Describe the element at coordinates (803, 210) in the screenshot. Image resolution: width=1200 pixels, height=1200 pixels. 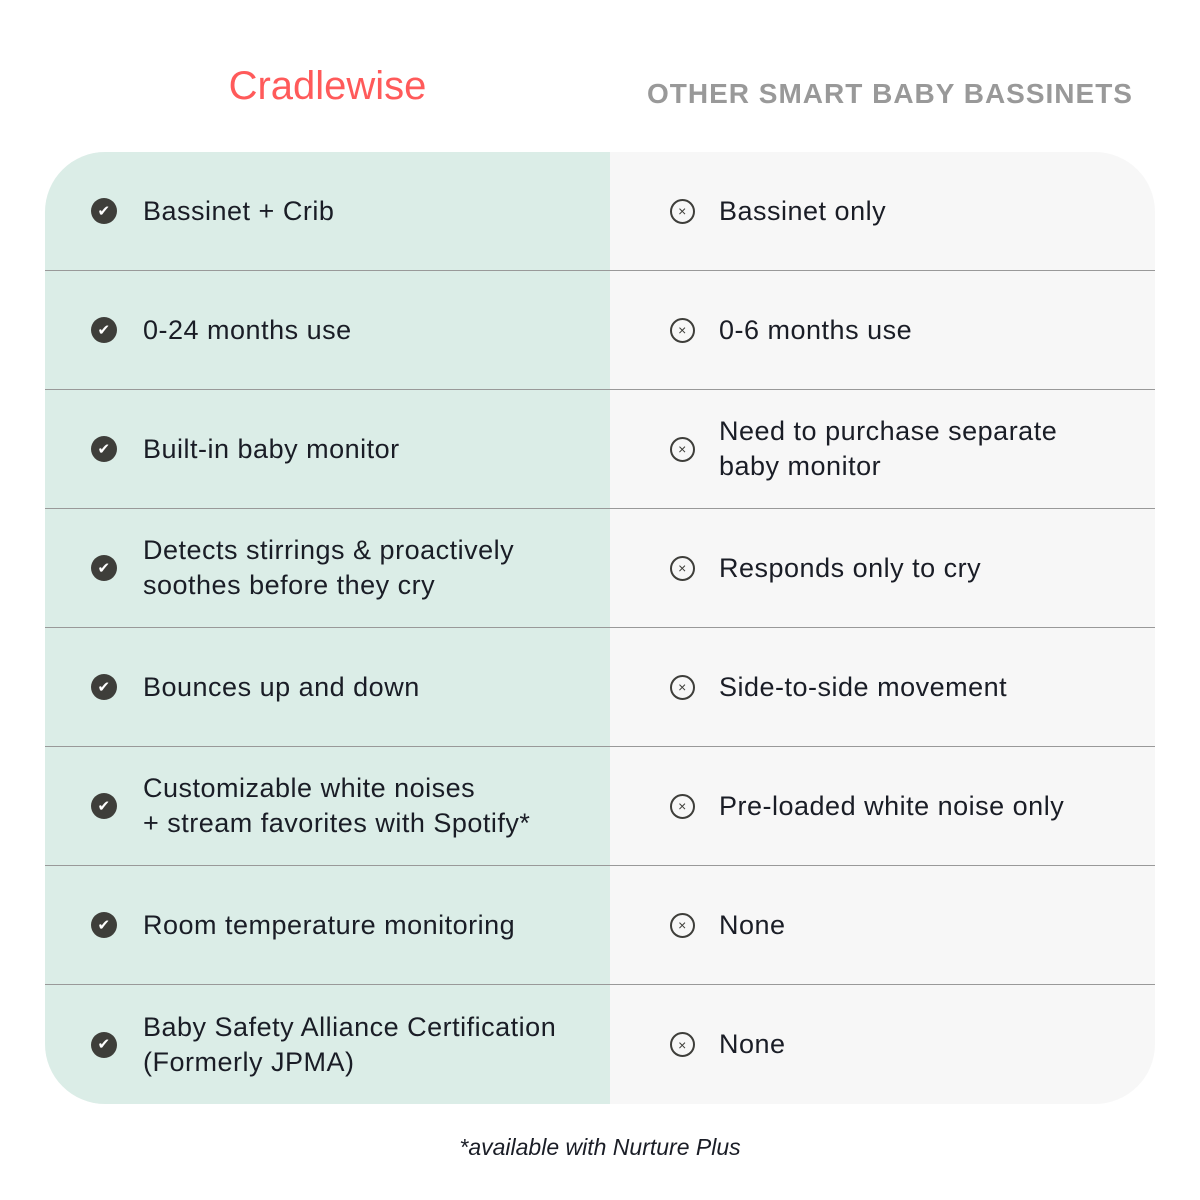
I see `other-feature: Bassinet only` at that location.